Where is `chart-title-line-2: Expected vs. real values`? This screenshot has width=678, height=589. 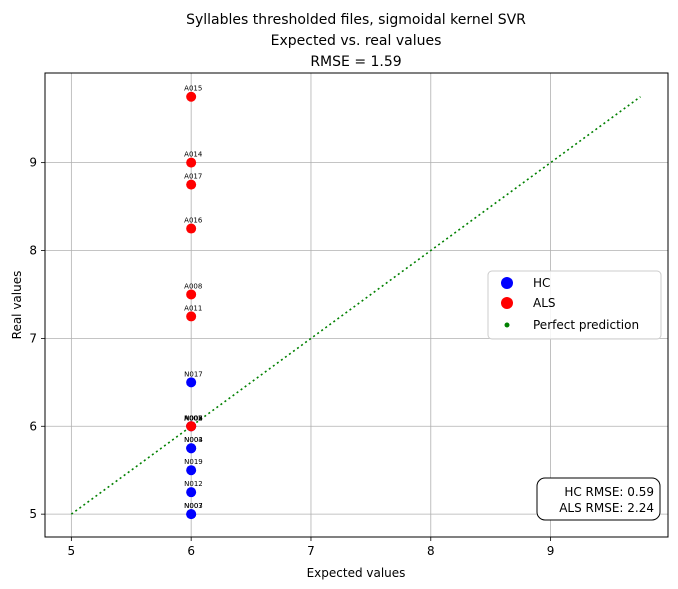 chart-title-line-2: Expected vs. real values is located at coordinates (356, 41).